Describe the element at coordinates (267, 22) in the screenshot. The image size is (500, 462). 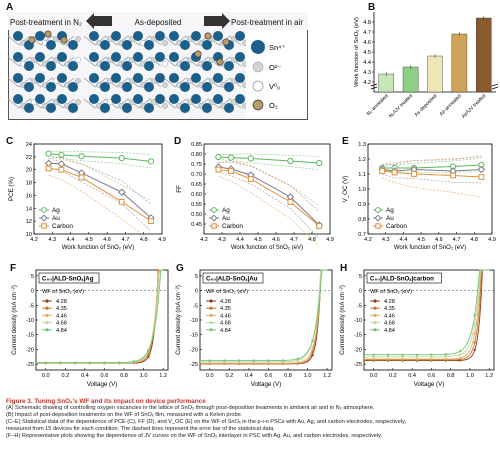
I see `label-post-air: Post-treatment in air` at that location.